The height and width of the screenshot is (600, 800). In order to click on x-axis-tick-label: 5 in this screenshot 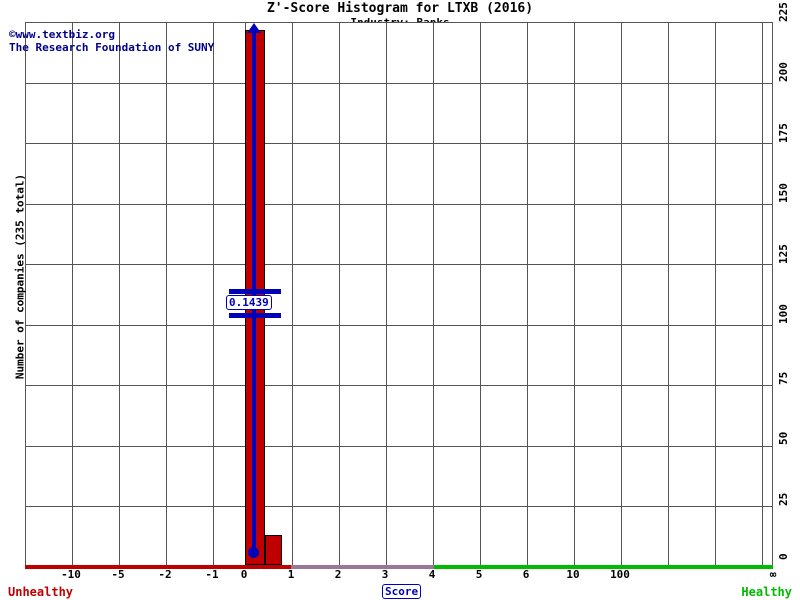, I will do `click(479, 574)`.